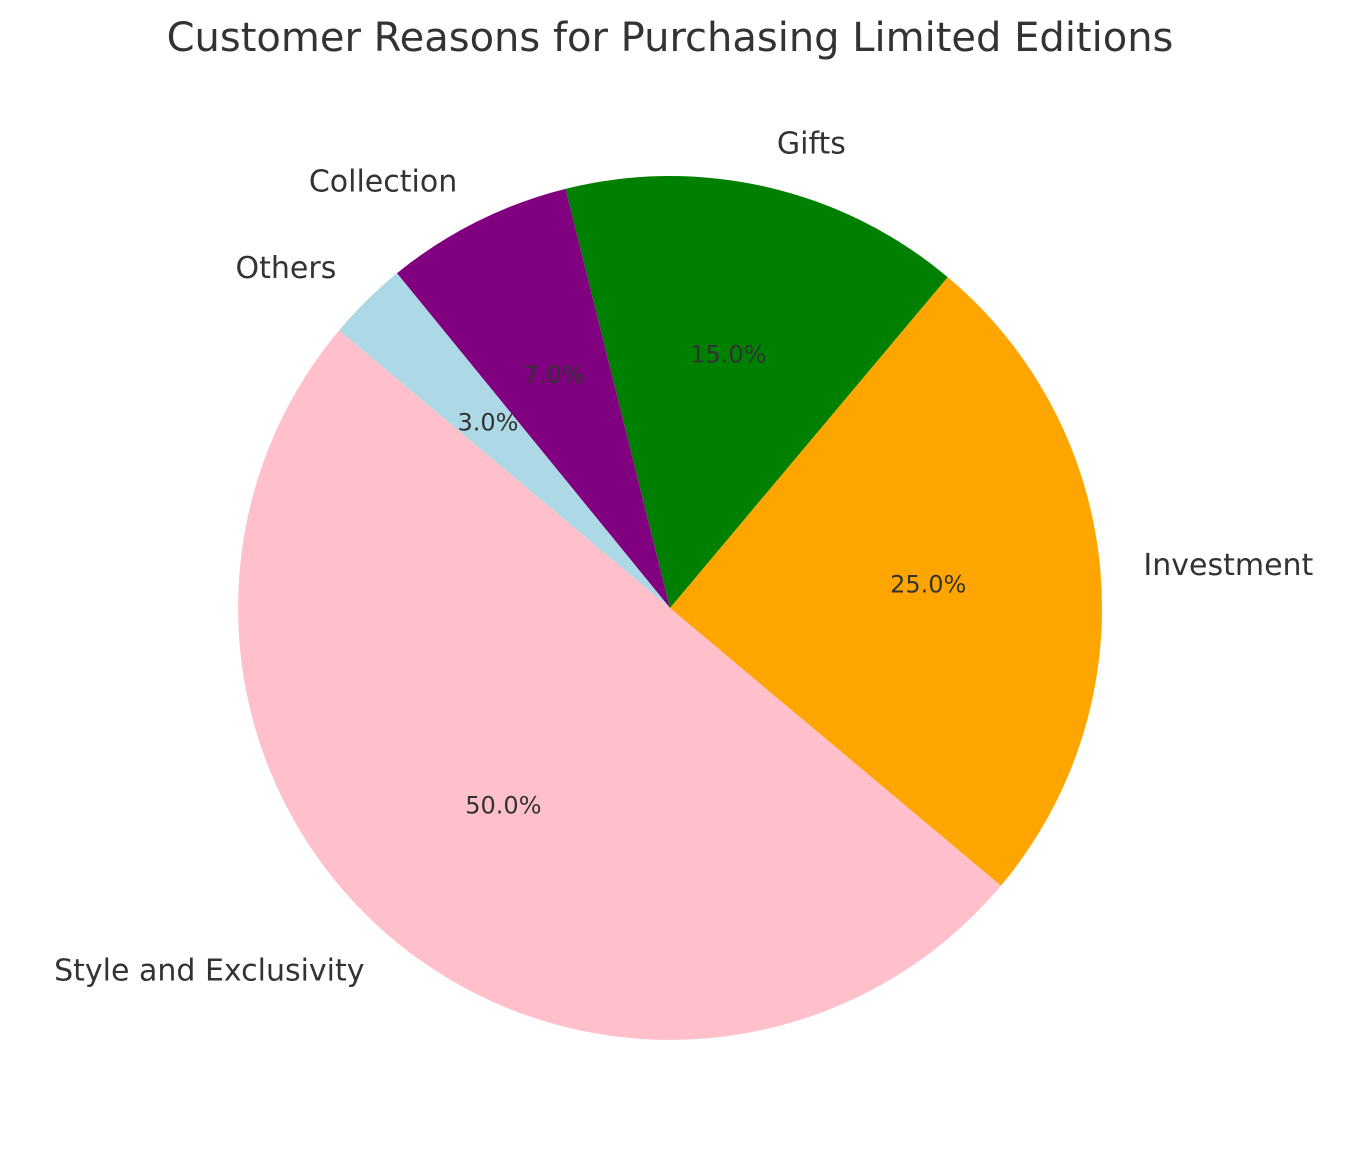  I want to click on slice-label: Others, so click(286, 268).